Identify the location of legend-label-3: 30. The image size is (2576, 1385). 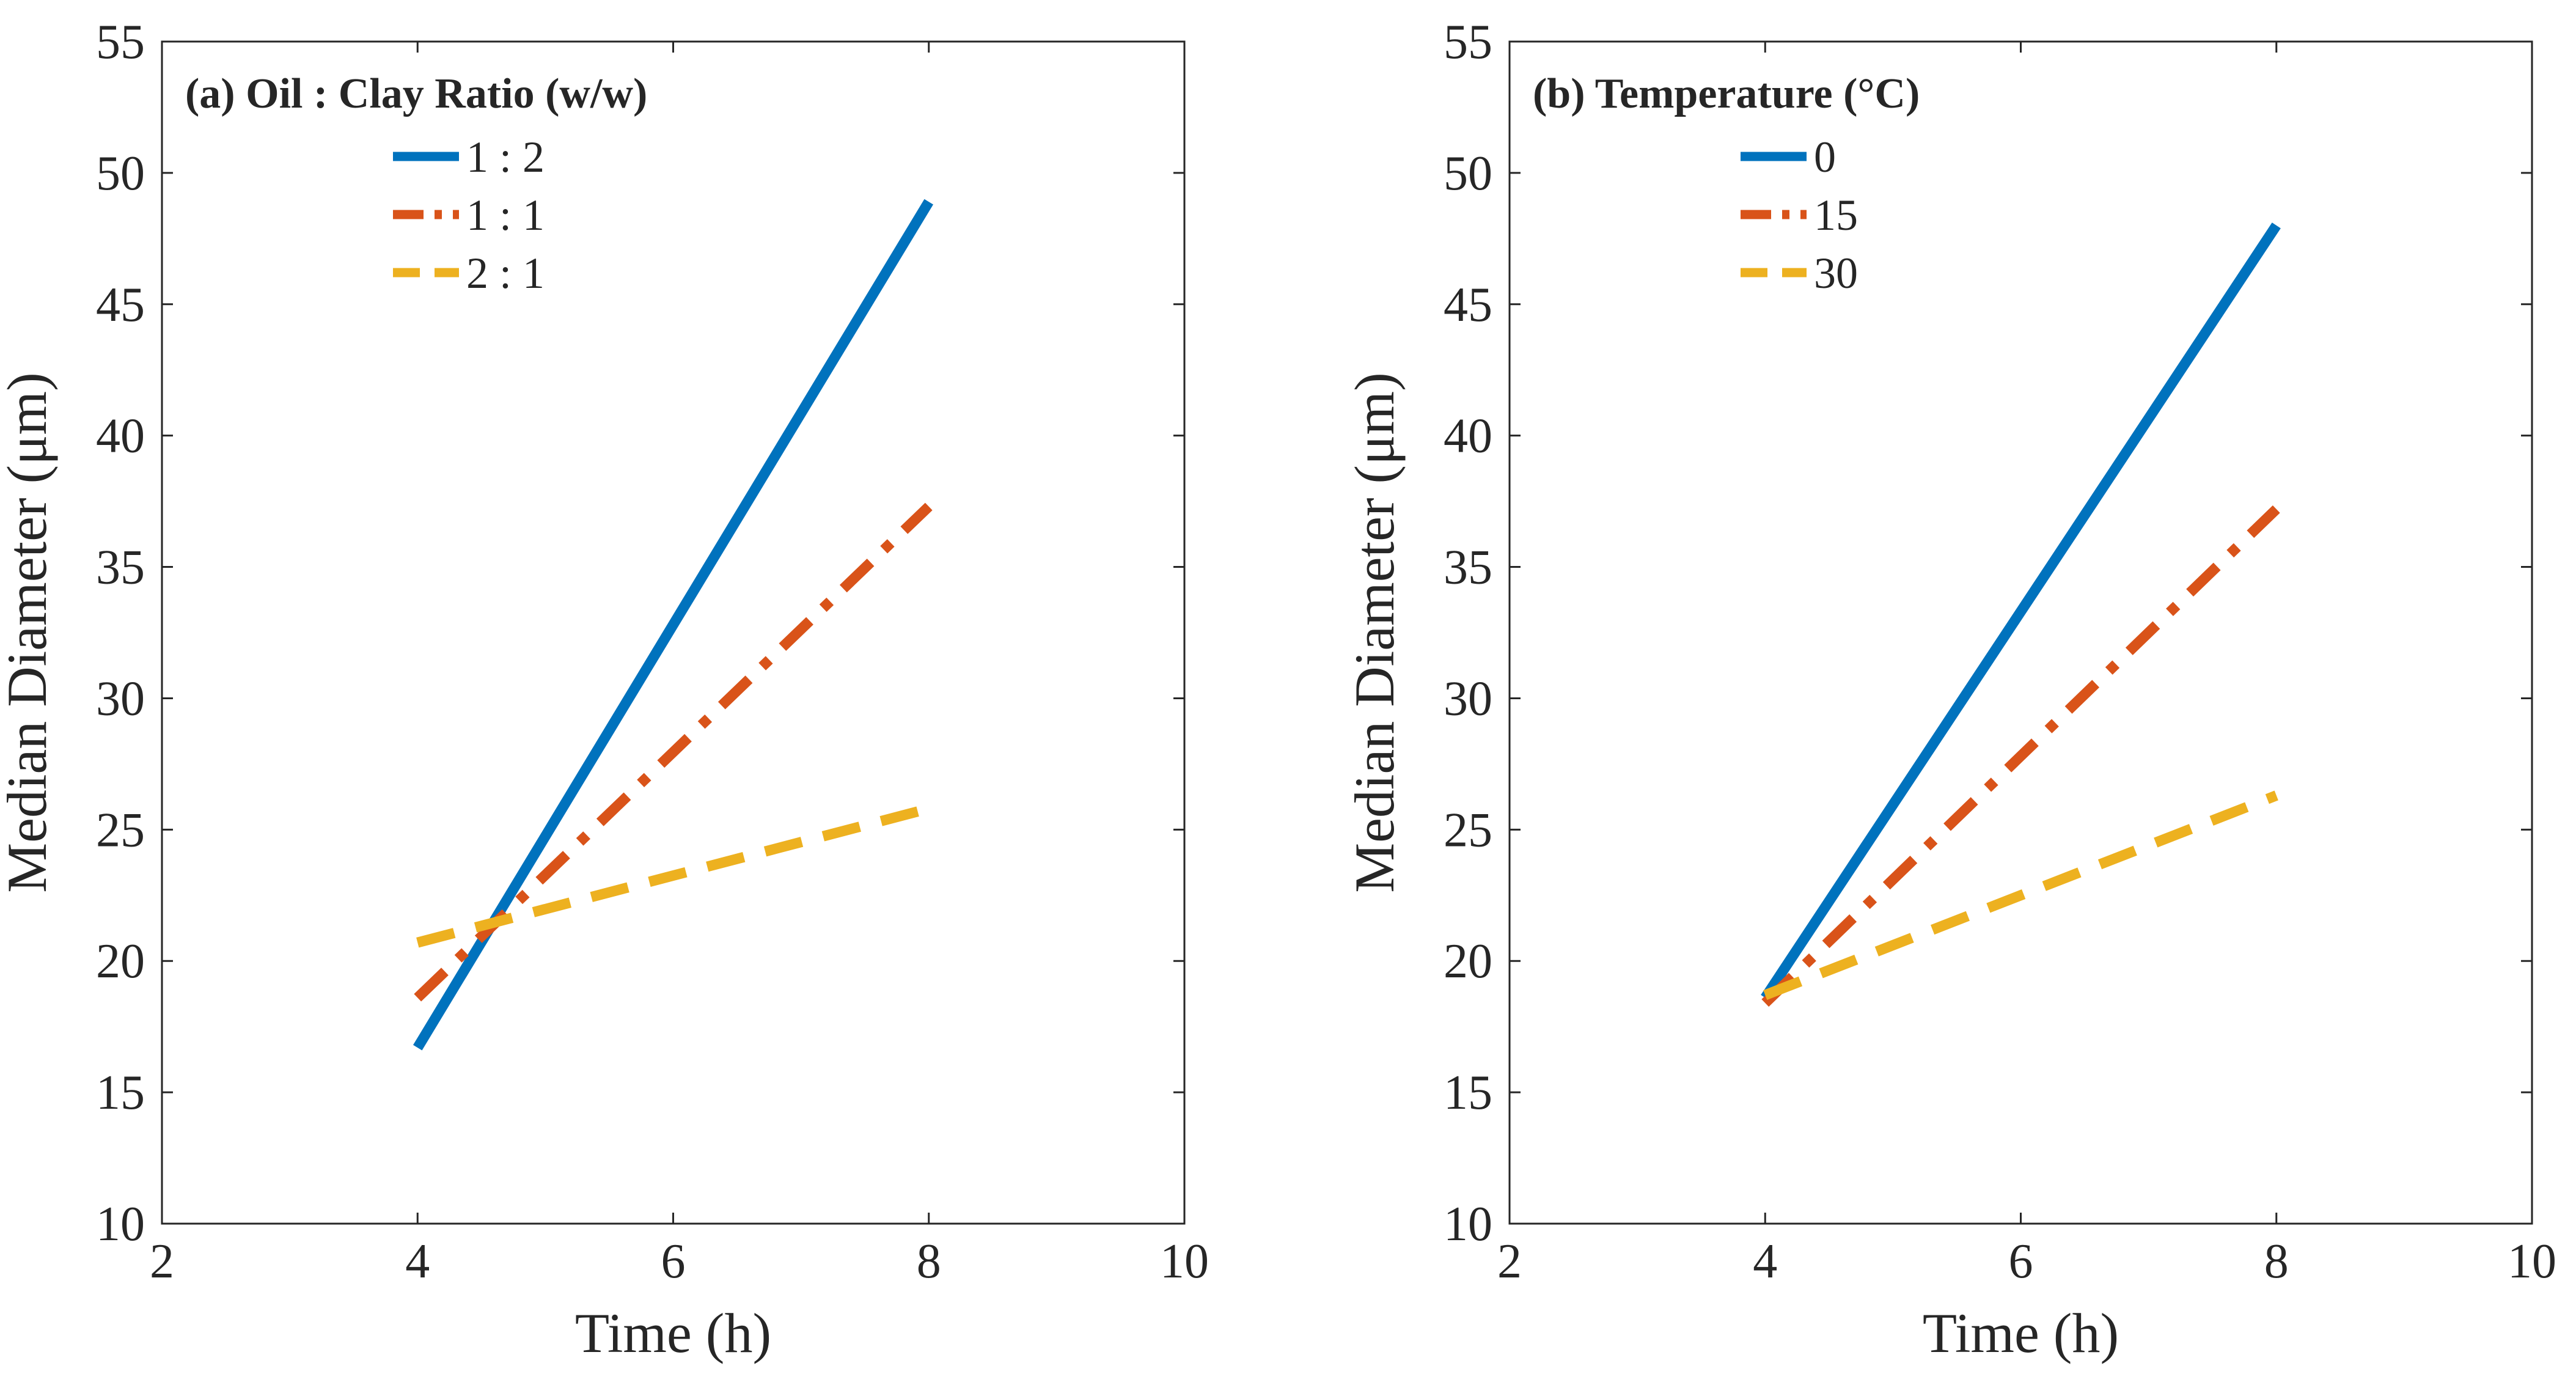
(1836, 273).